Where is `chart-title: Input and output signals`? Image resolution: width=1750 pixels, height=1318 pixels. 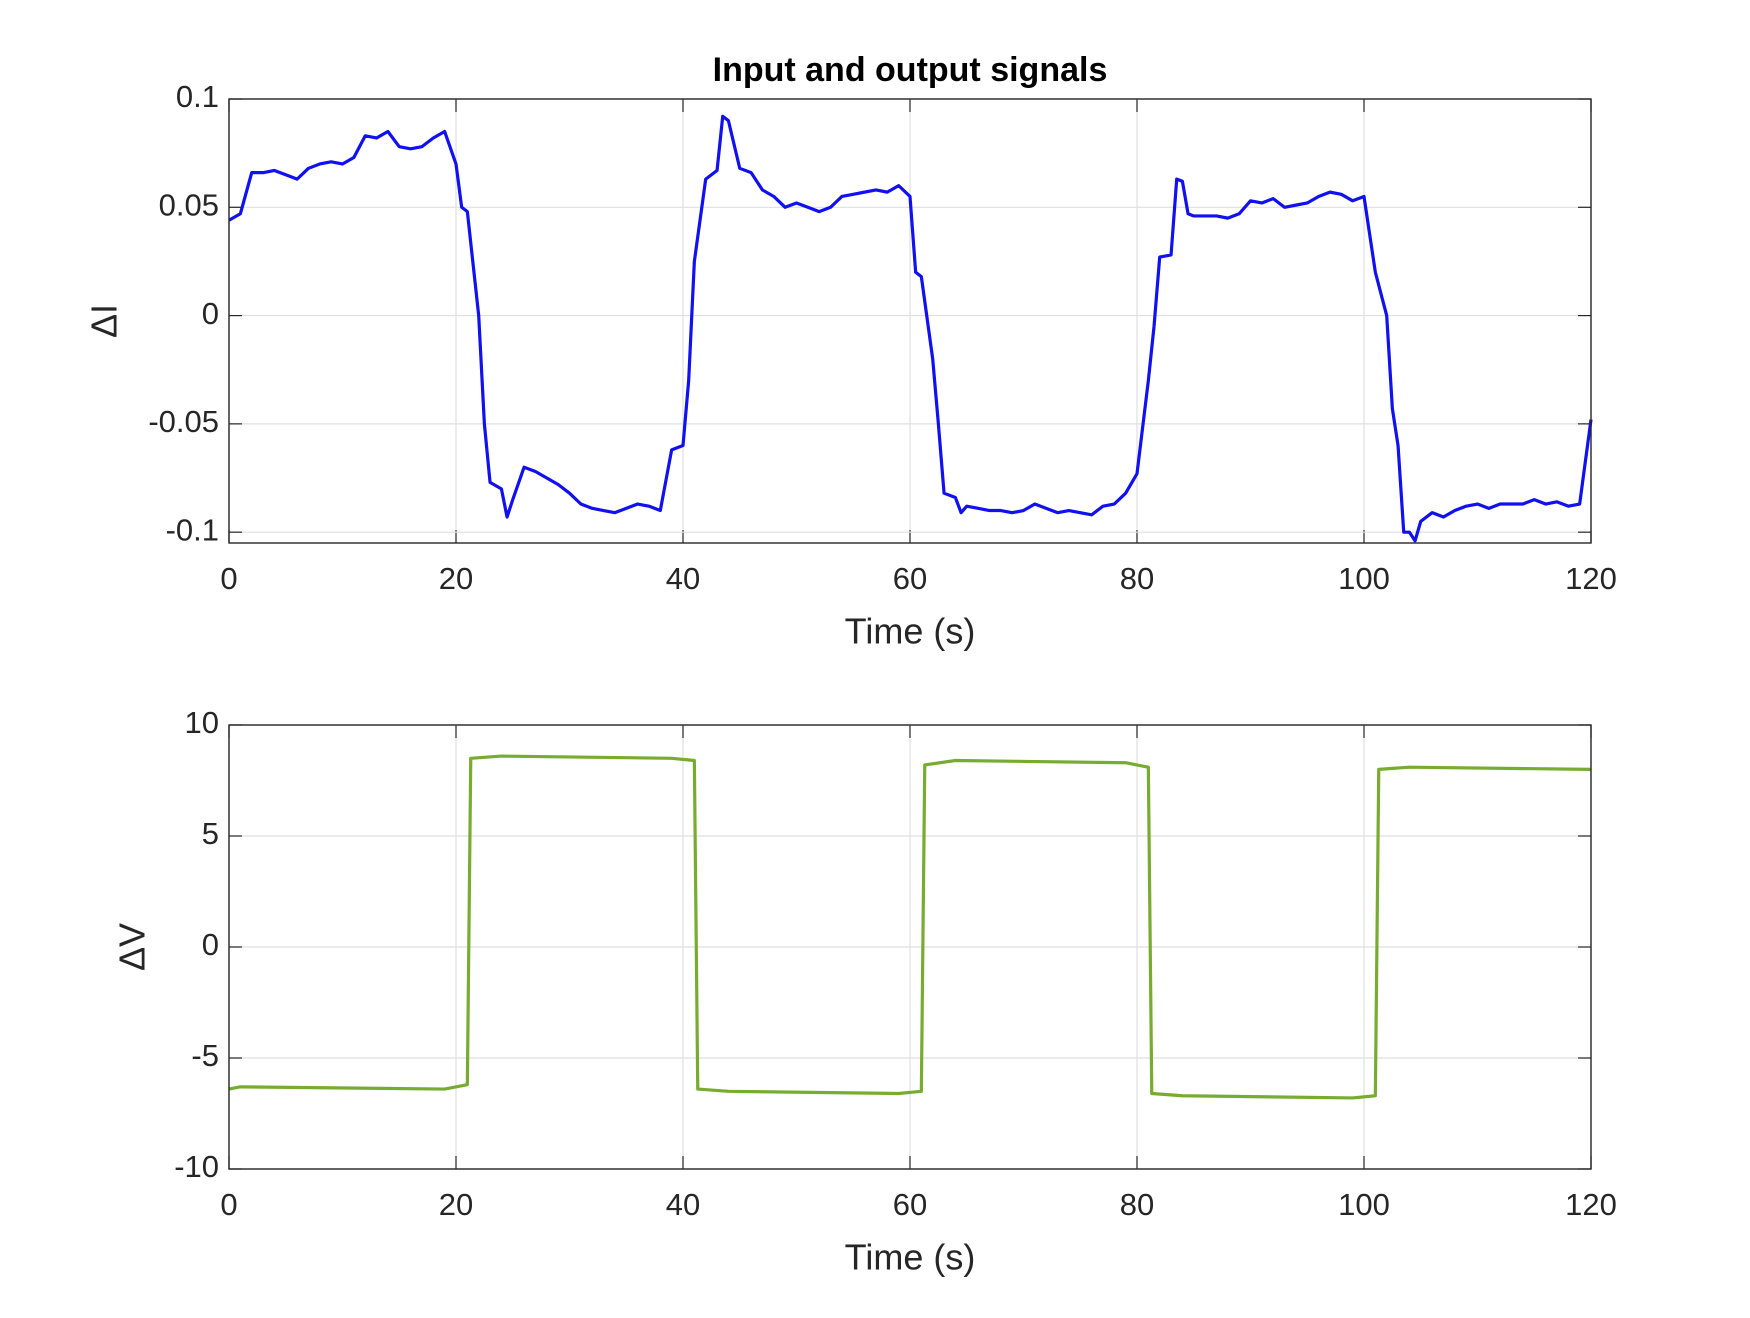 chart-title: Input and output signals is located at coordinates (910, 70).